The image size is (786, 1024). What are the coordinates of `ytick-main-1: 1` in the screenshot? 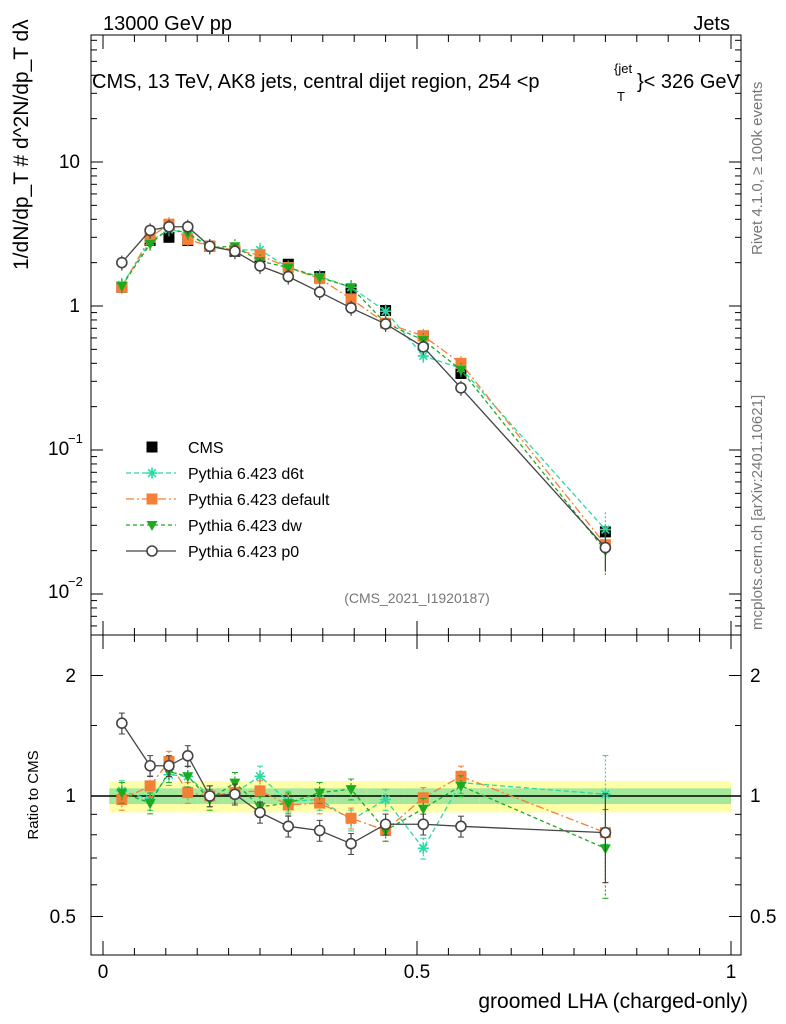 It's located at (74, 306).